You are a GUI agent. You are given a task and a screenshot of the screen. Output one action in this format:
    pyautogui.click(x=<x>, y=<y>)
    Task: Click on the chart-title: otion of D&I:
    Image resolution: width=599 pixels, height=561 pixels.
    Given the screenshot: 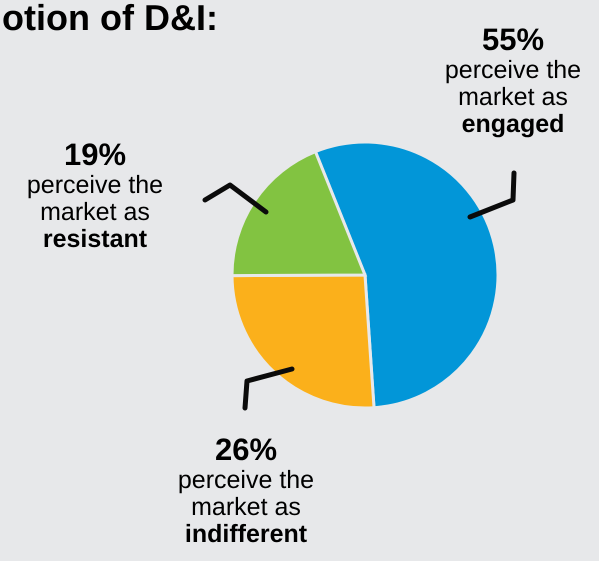 What is the action you would take?
    pyautogui.click(x=110, y=19)
    